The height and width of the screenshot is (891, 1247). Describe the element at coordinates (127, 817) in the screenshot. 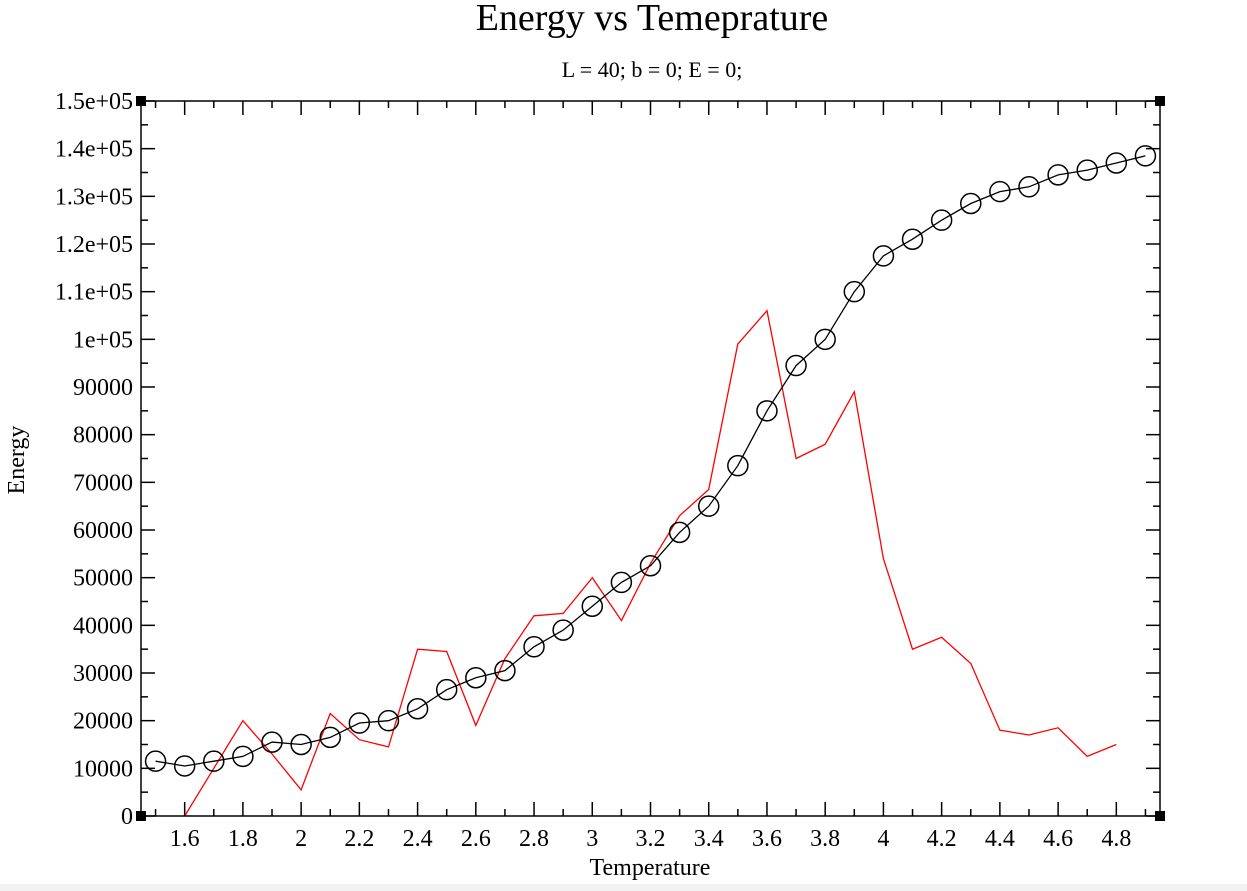

I see `y-tick-label: 0` at that location.